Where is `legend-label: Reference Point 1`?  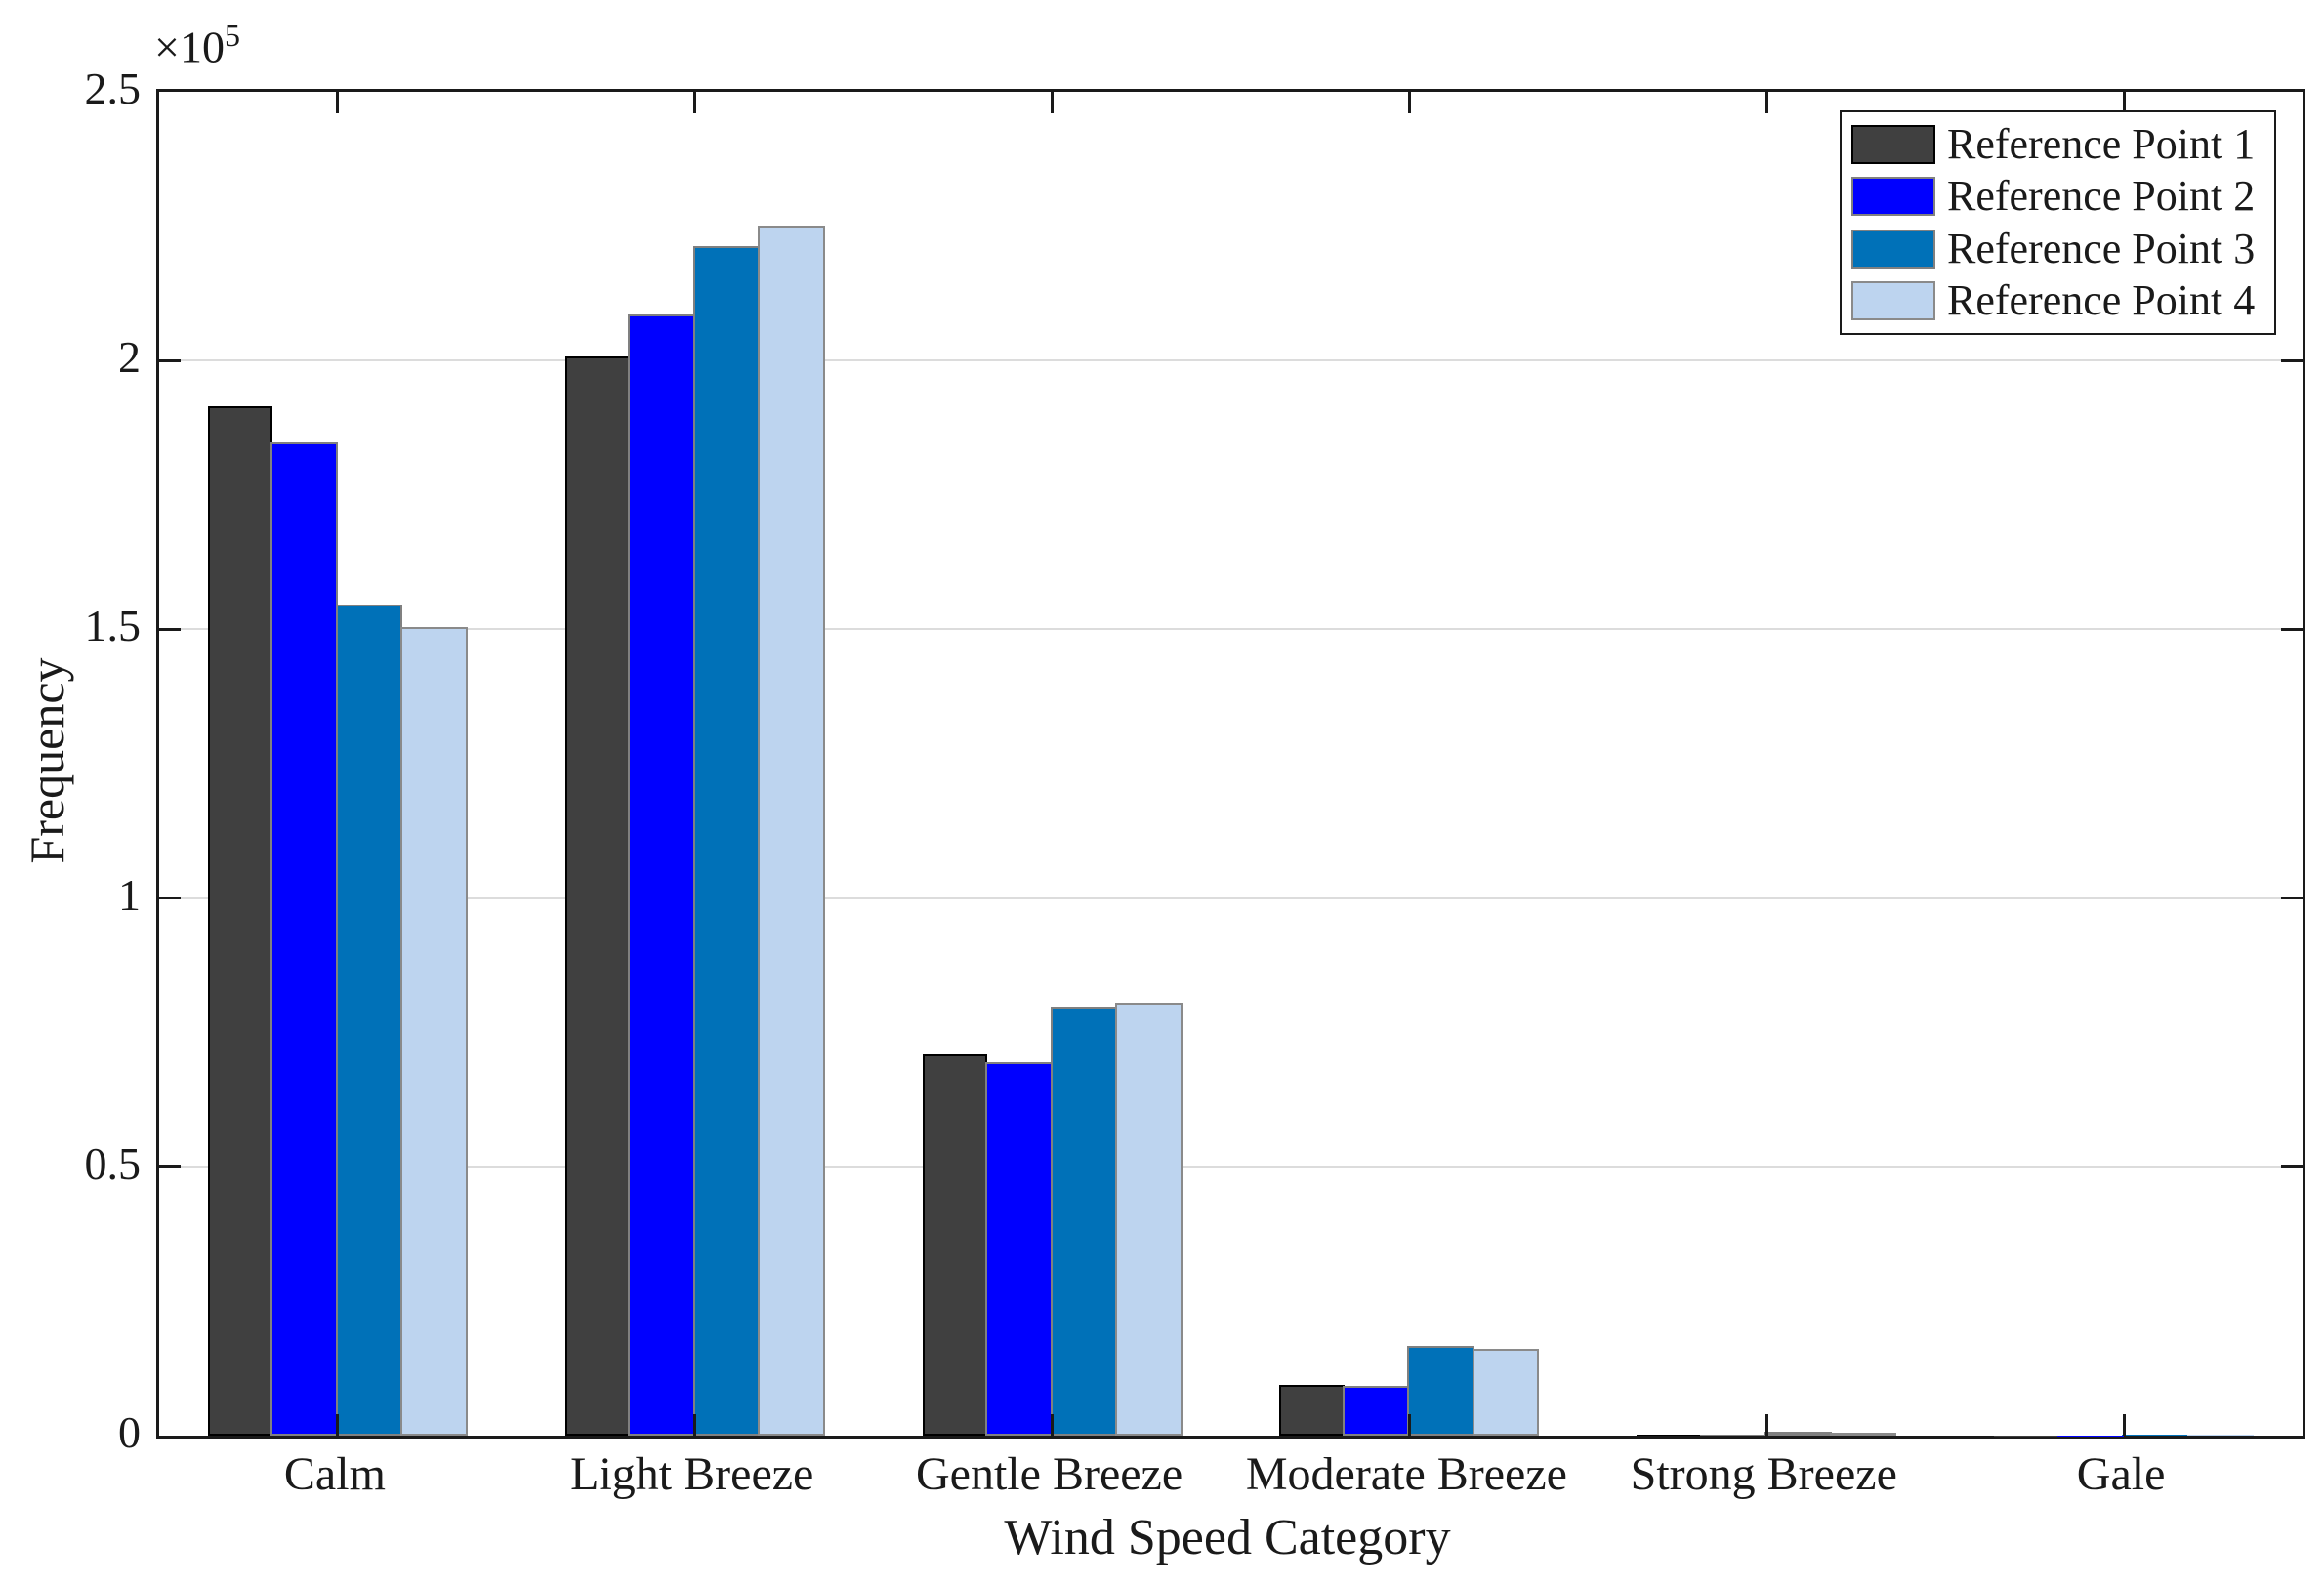
legend-label: Reference Point 1 is located at coordinates (2101, 143).